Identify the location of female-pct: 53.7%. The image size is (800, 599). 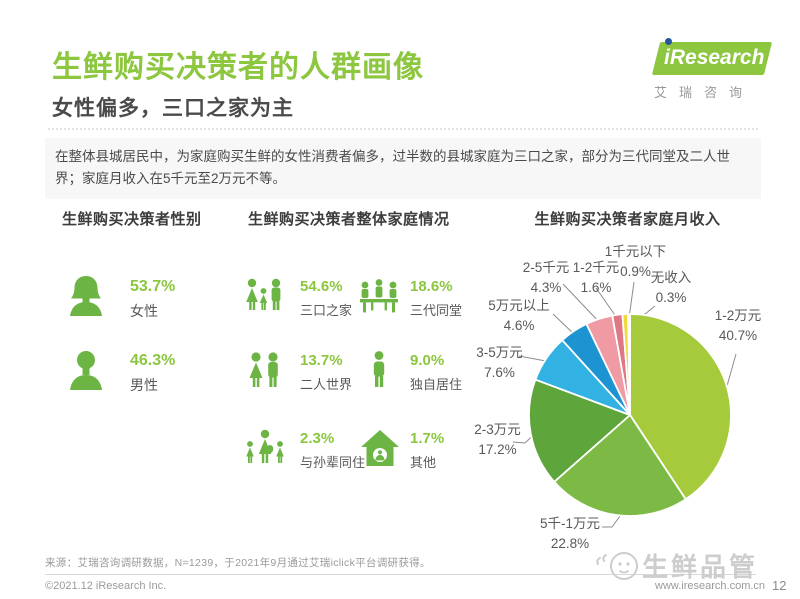
(153, 286).